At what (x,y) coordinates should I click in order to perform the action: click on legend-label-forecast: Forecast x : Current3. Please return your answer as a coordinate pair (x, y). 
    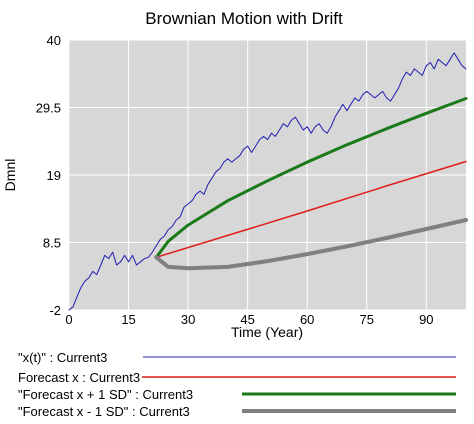
    Looking at the image, I should click on (79, 377).